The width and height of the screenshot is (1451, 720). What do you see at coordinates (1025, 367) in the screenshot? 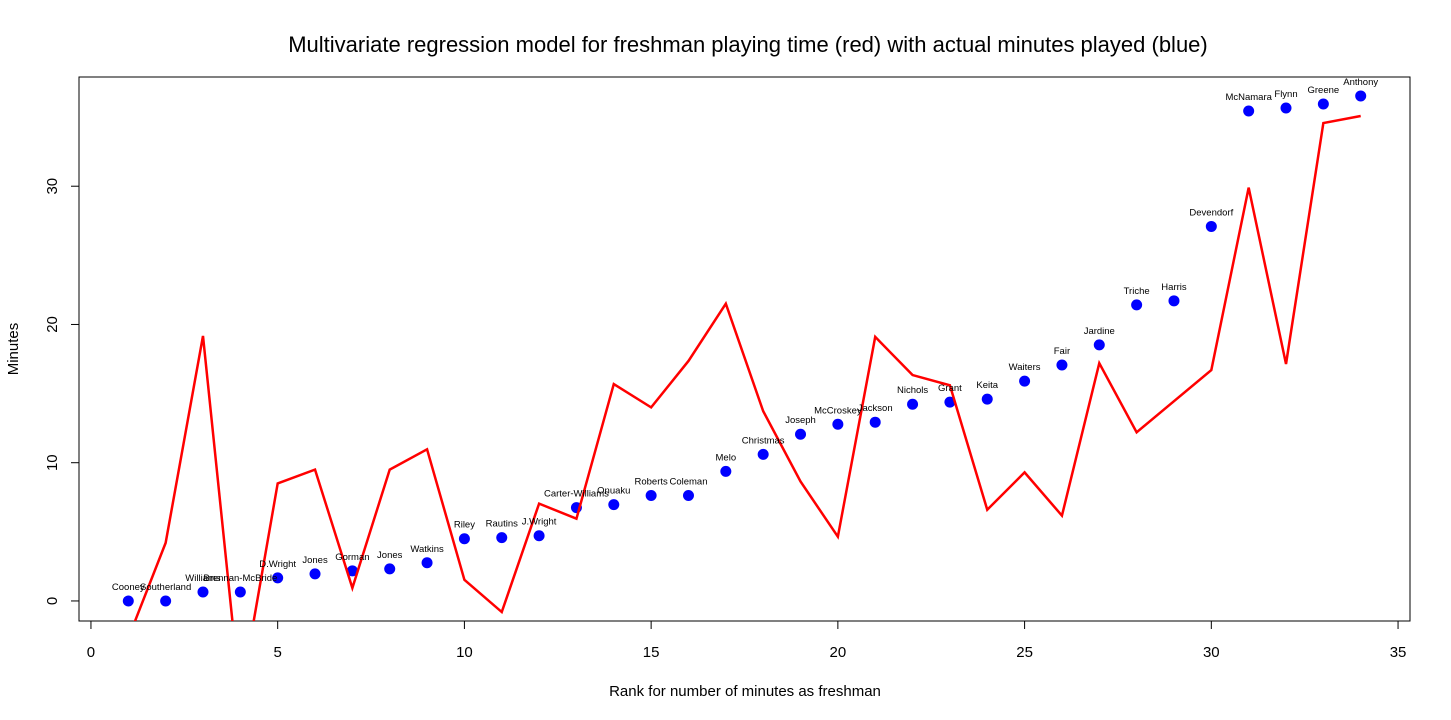
I see `point-label: Waiters` at bounding box center [1025, 367].